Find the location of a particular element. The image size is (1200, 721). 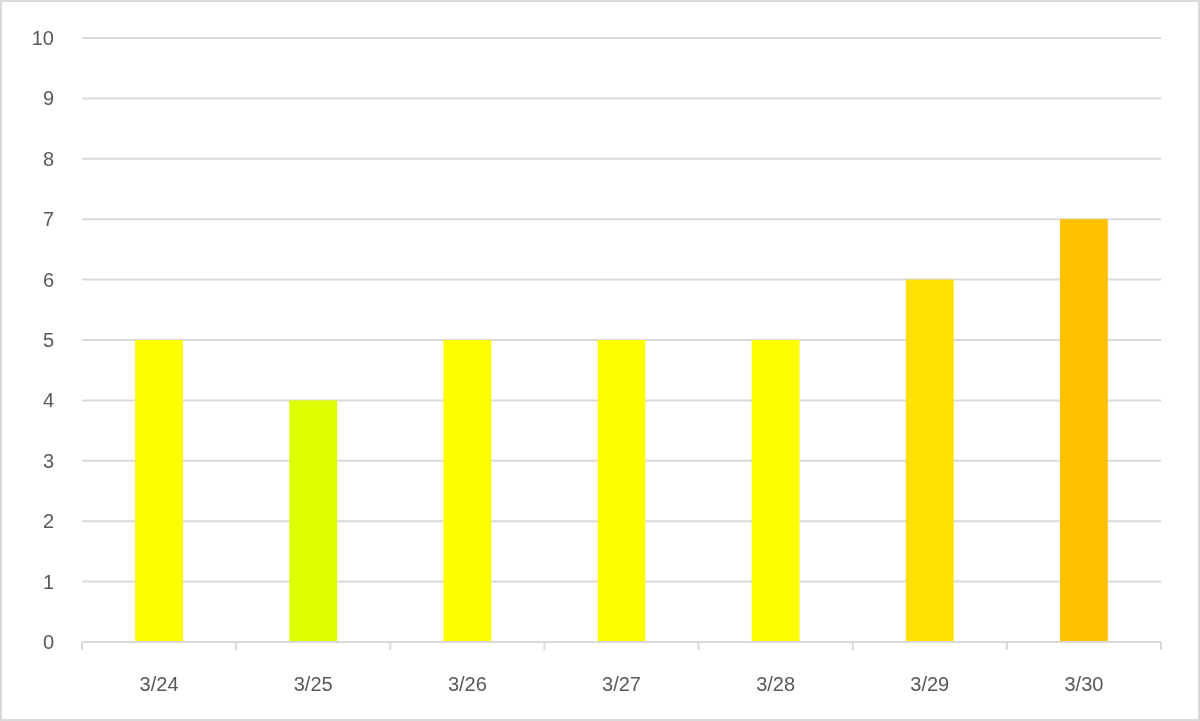

x-tick-label: 3/25 is located at coordinates (313, 684).